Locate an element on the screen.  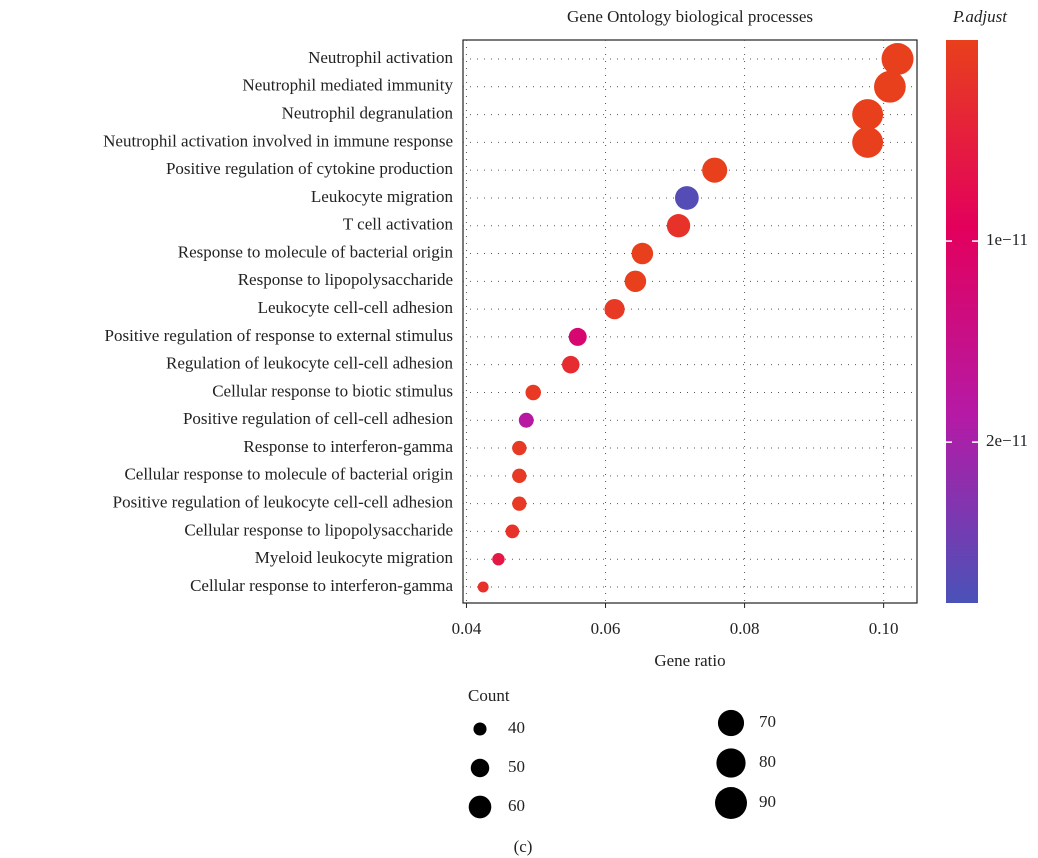
colorbar-label: P.adjust is located at coordinates (980, 16).